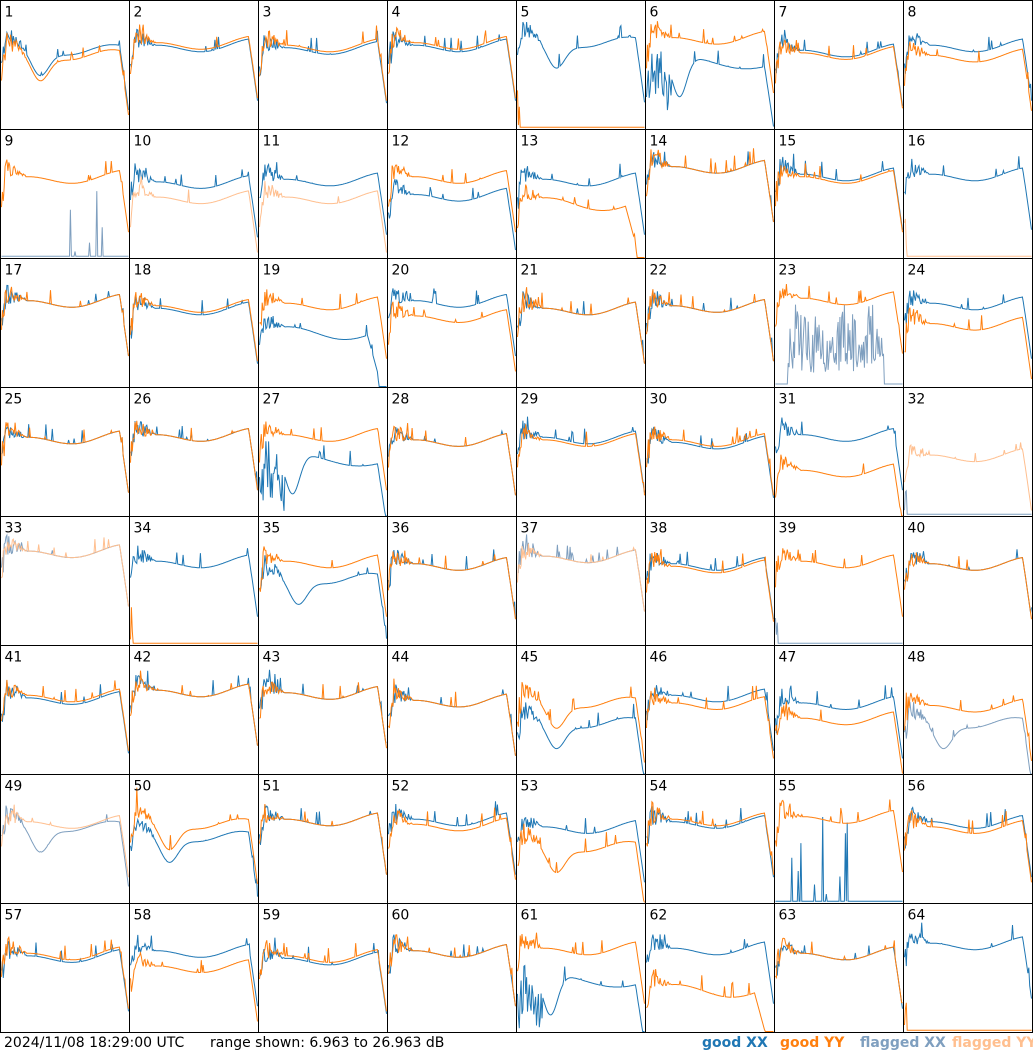 This screenshot has height=1053, width=1033. I want to click on panel-number: 10, so click(143, 142).